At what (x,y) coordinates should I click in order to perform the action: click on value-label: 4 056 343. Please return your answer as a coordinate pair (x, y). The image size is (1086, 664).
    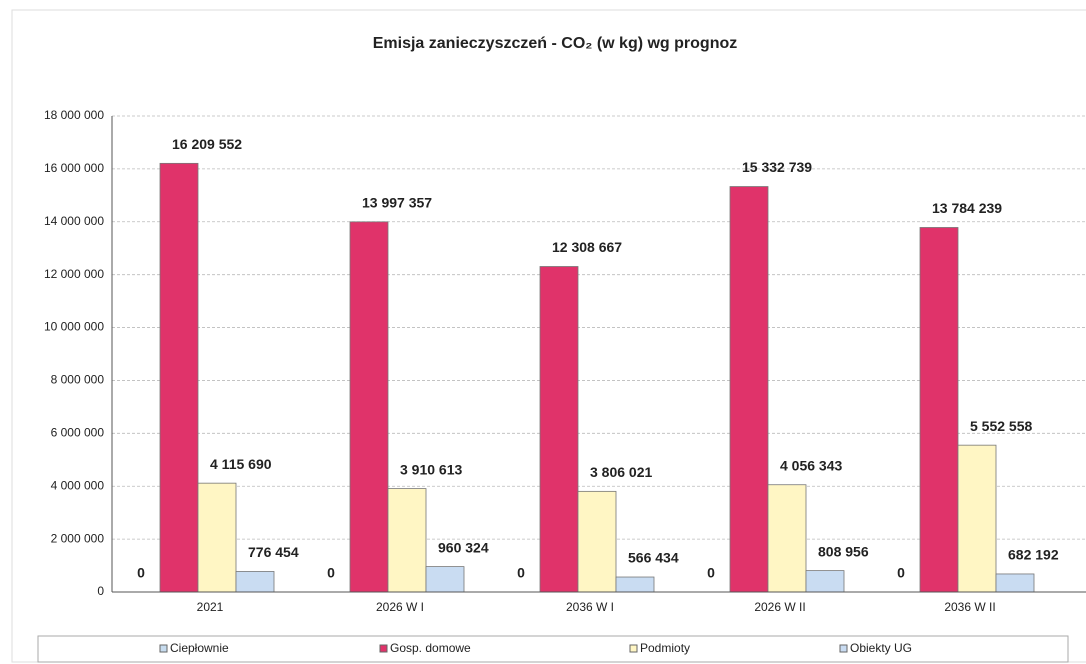
    Looking at the image, I should click on (811, 465).